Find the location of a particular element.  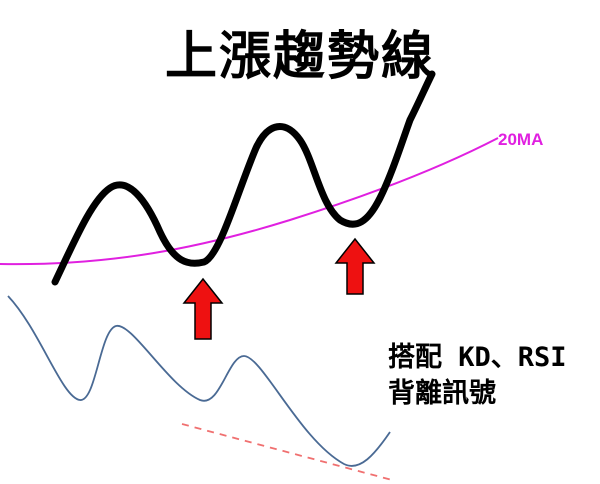

ma-20-label: 20MA is located at coordinates (521, 139).